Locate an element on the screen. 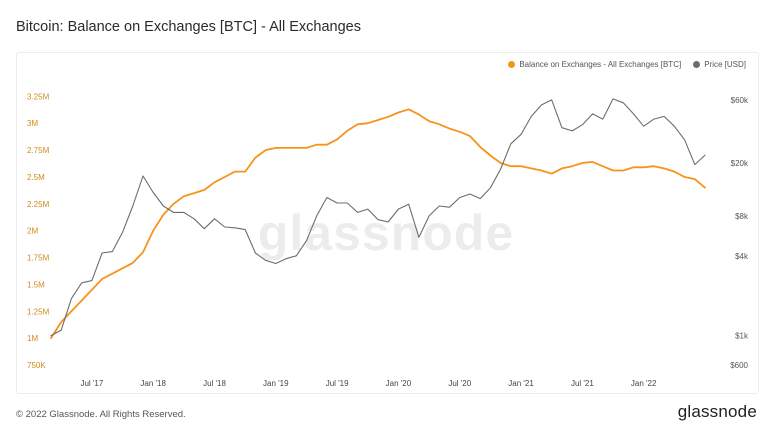 The width and height of the screenshot is (773, 435). y-right-tick-2: $4k is located at coordinates (742, 256).